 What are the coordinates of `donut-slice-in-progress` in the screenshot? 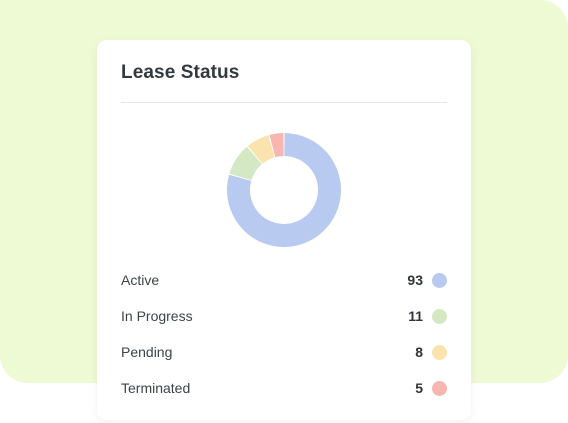 It's located at (245, 163).